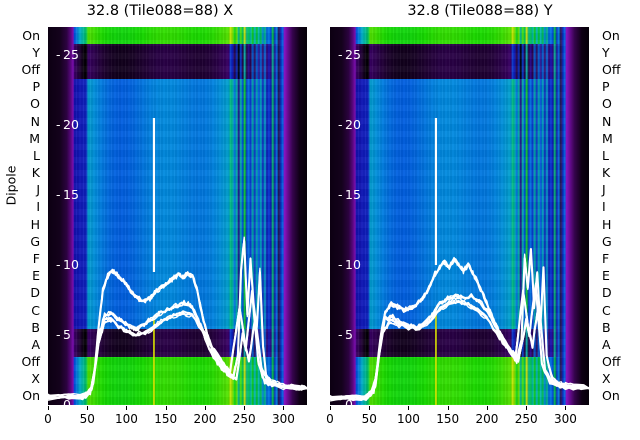 The image size is (640, 440). Describe the element at coordinates (618, 216) in the screenshot. I see `category-axis-right: On Y Off P O N M L K J I H G F E D C B A Off X On` at that location.